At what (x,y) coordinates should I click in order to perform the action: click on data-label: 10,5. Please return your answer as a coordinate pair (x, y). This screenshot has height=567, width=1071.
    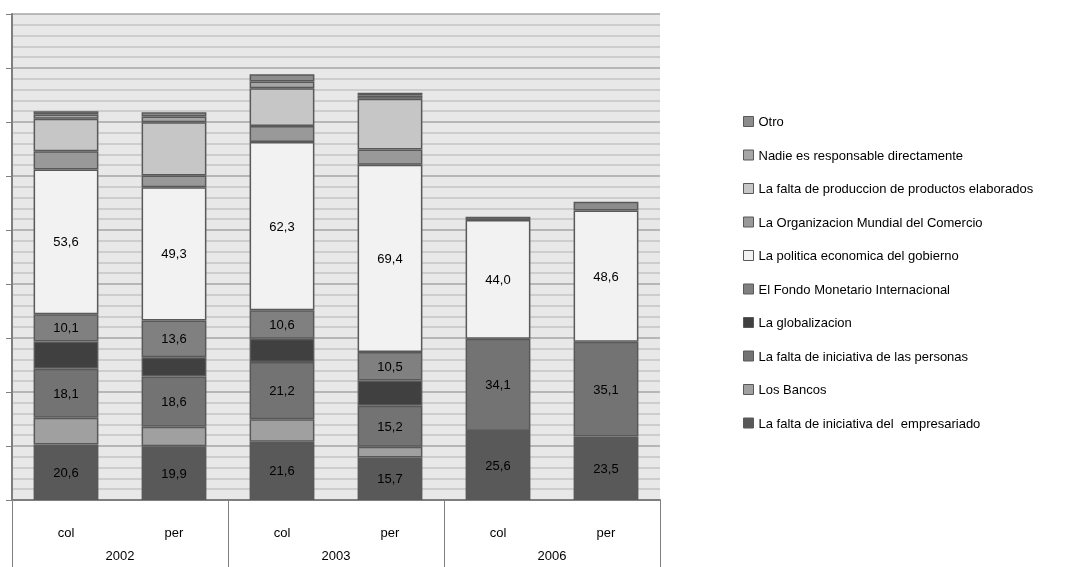
    Looking at the image, I should click on (390, 366).